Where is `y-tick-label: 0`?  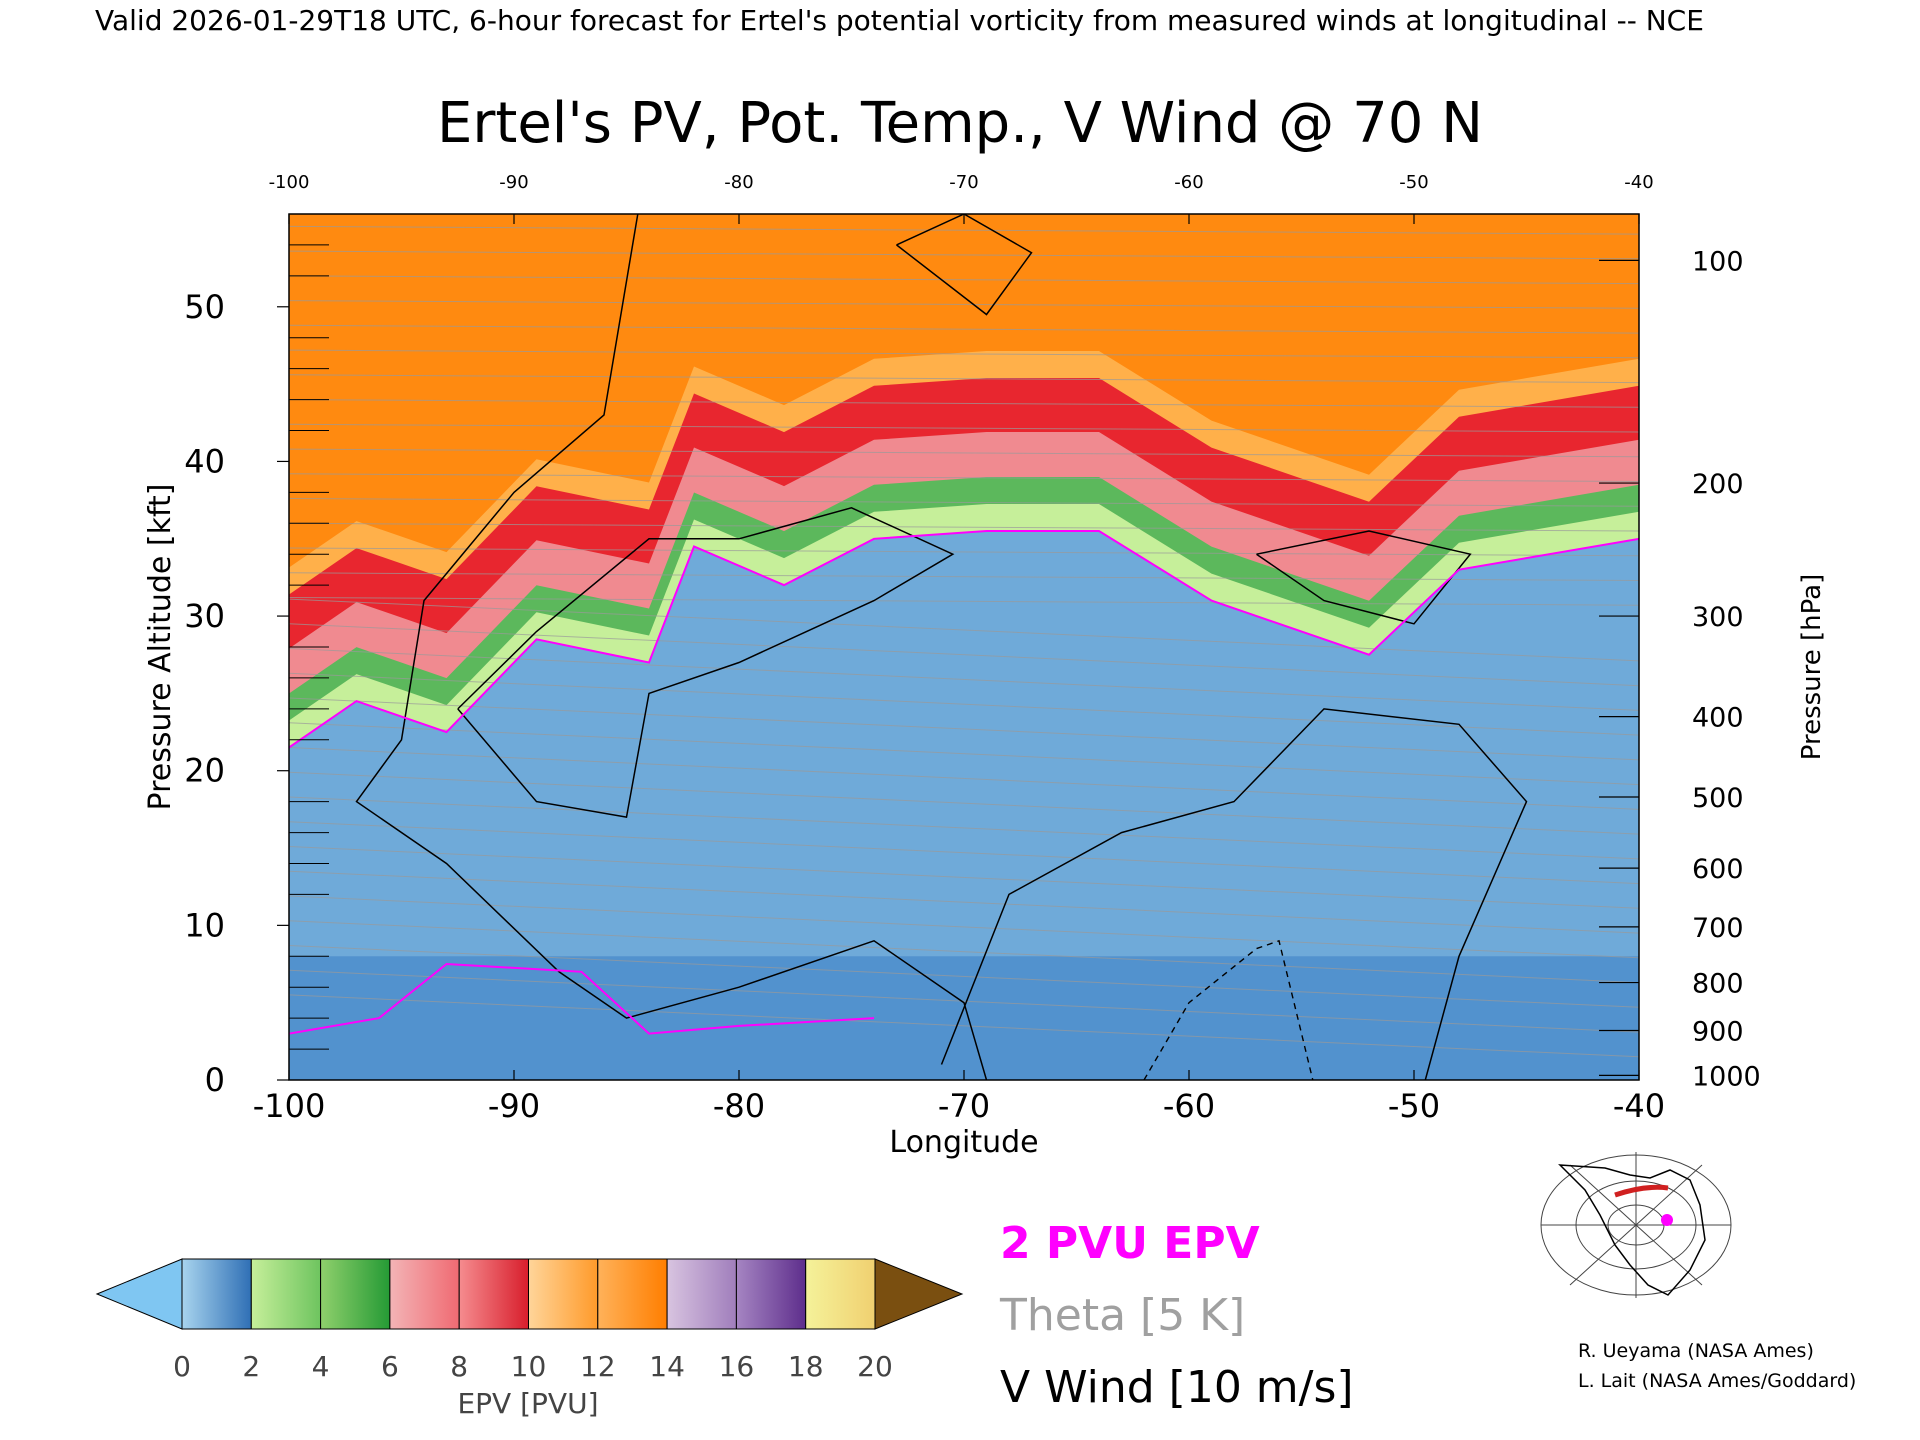 y-tick-label: 0 is located at coordinates (215, 1080).